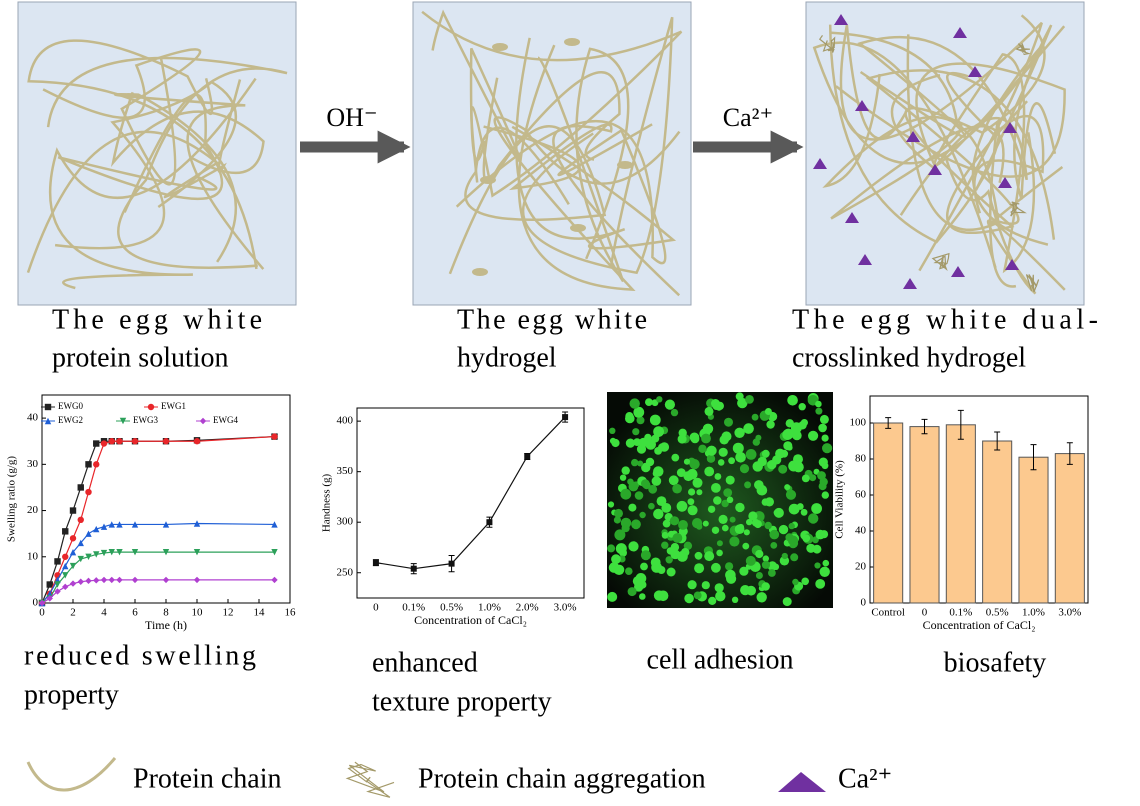 The height and width of the screenshot is (806, 1140). What do you see at coordinates (861, 567) in the screenshot?
I see `y-tick-label: 20` at bounding box center [861, 567].